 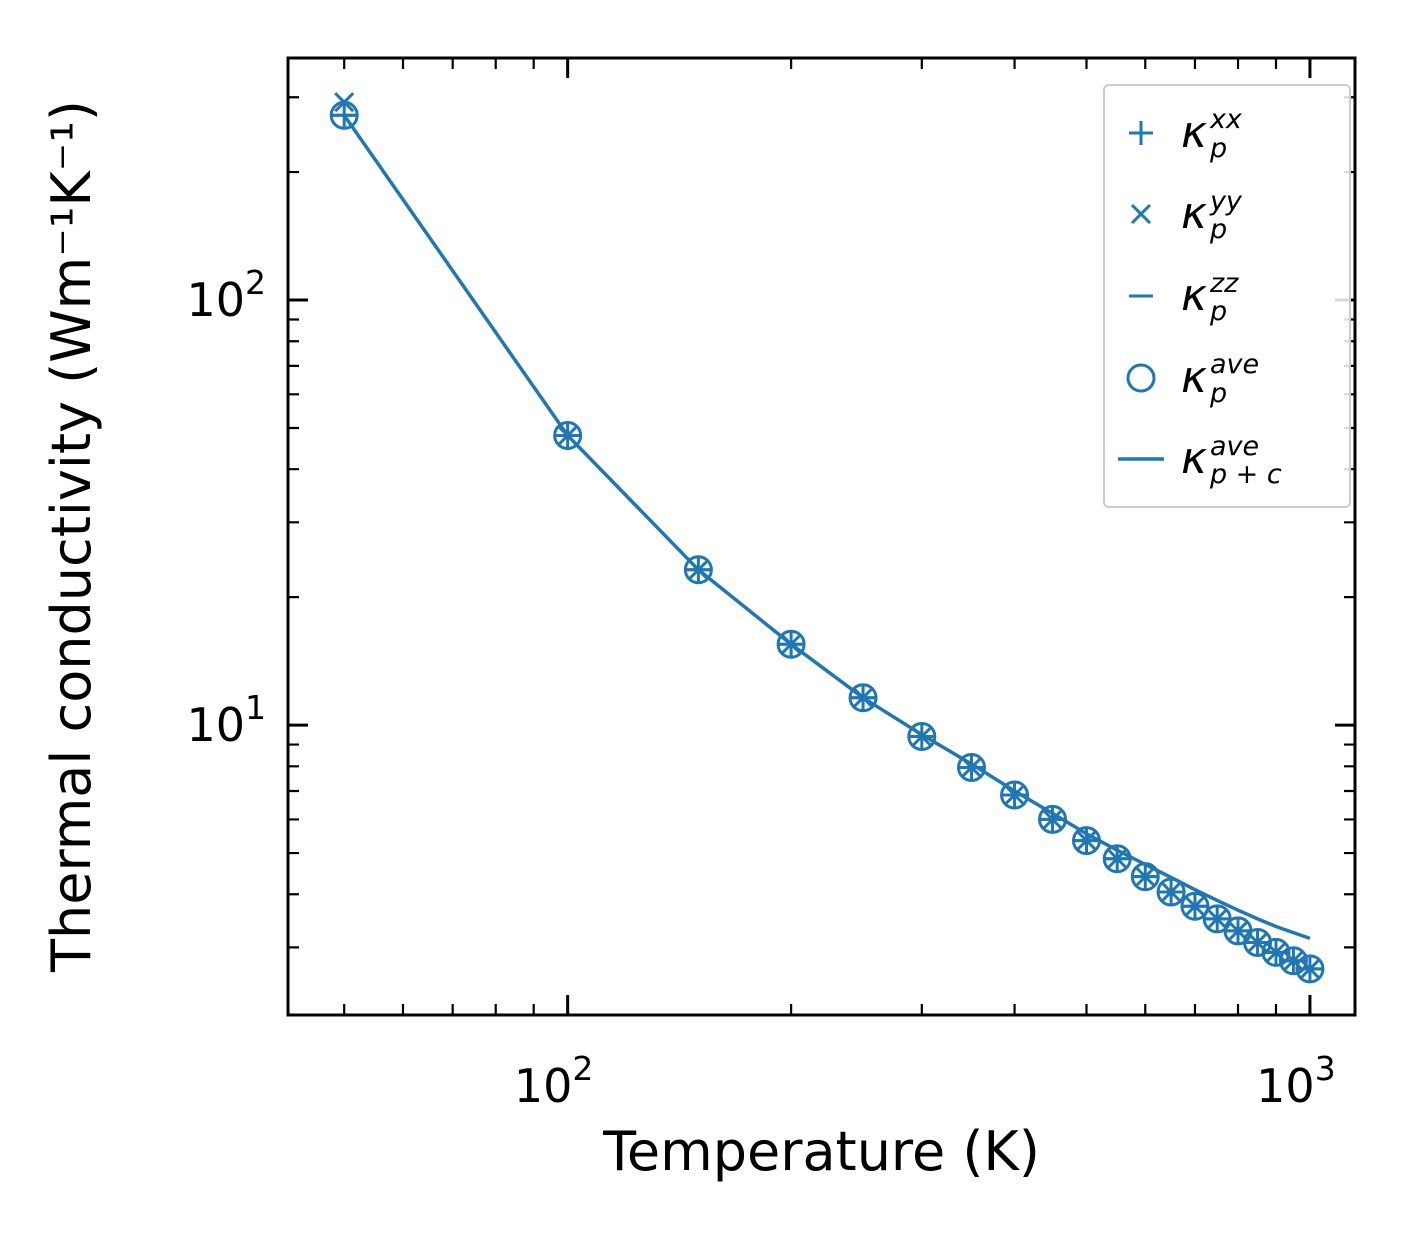 I want to click on legend-item-kappa_p_zz: κ zz p, so click(x=1227, y=297).